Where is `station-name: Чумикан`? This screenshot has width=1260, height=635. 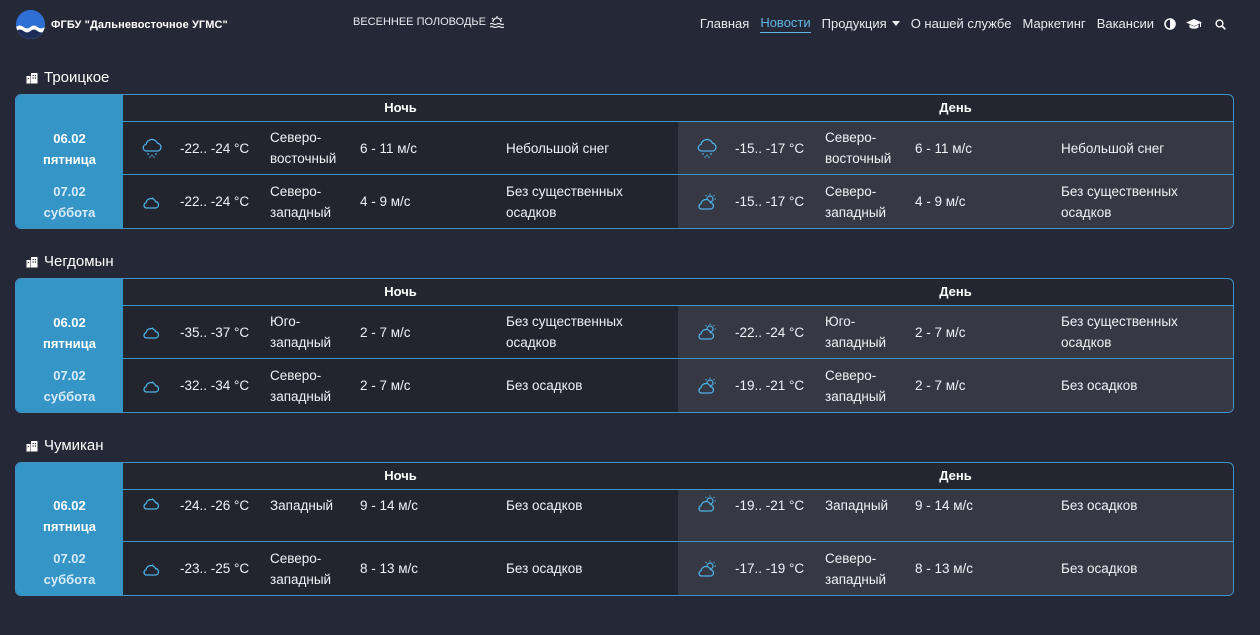
station-name: Чумикан is located at coordinates (74, 445).